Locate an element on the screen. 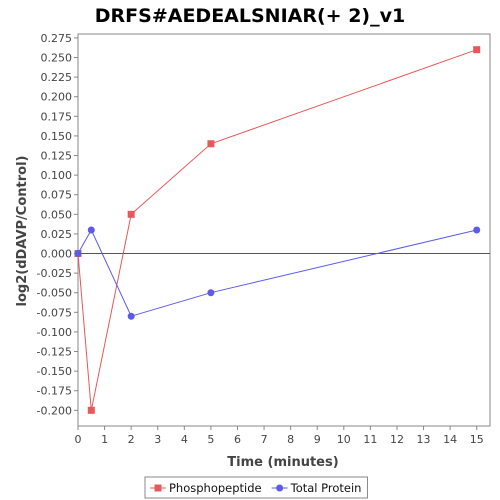 This screenshot has width=500, height=500. legend-entry-label: Phosphopeptide is located at coordinates (215, 488).